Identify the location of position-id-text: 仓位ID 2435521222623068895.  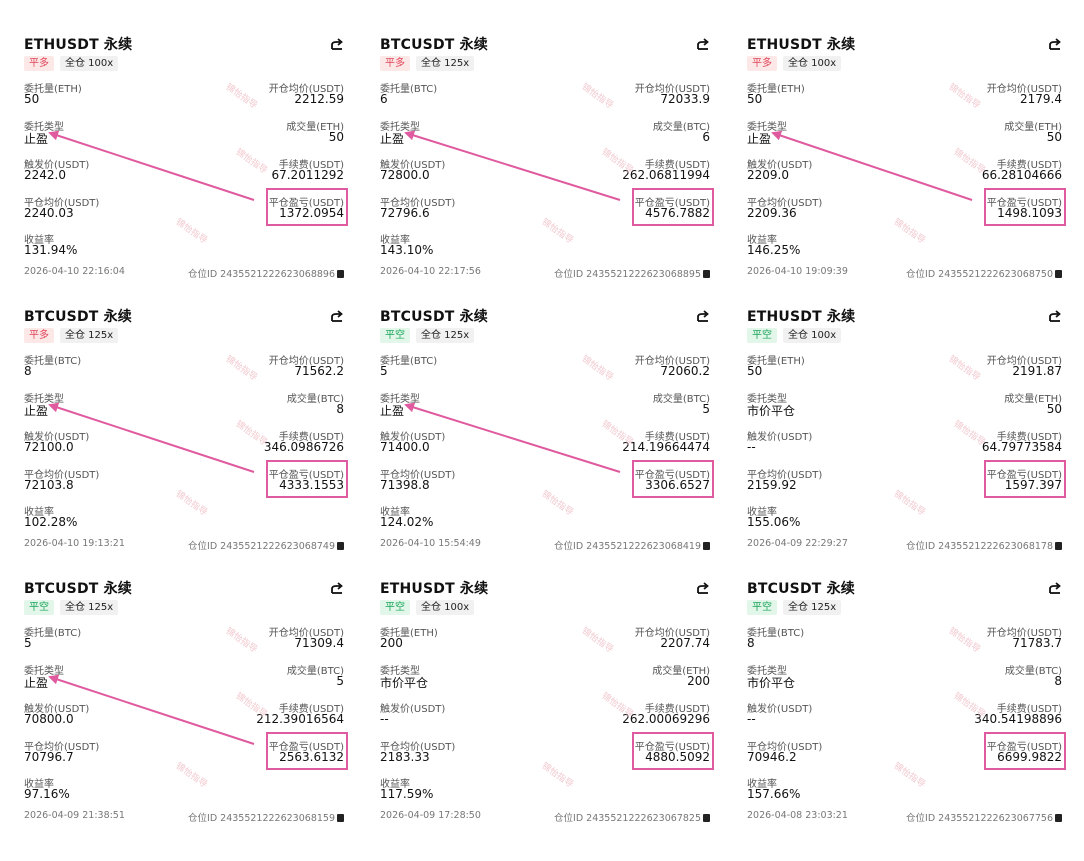
(627, 274).